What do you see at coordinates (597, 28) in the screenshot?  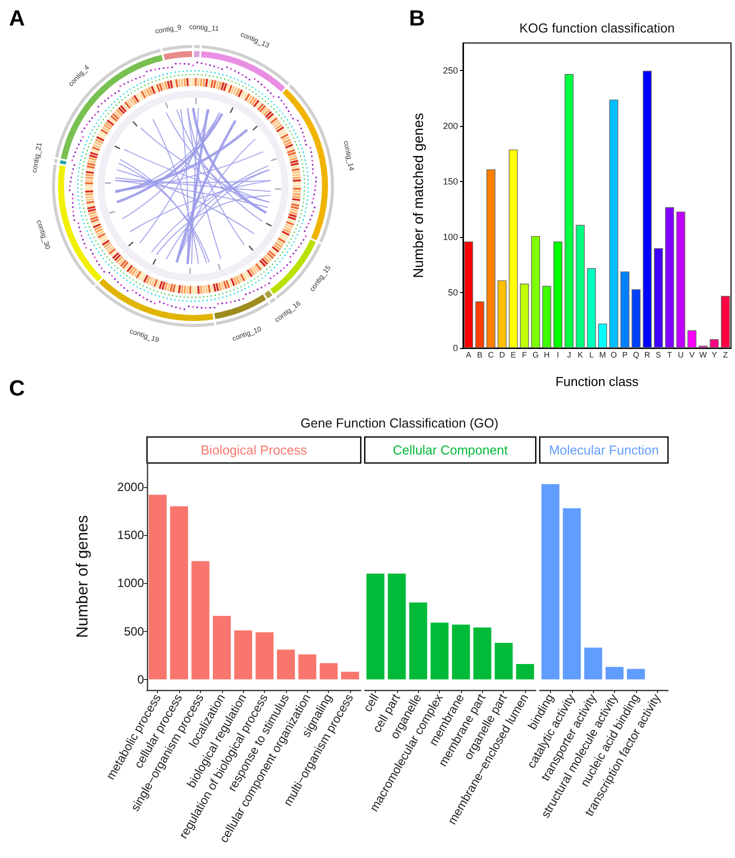 I see `chart-title: KOG function classification` at bounding box center [597, 28].